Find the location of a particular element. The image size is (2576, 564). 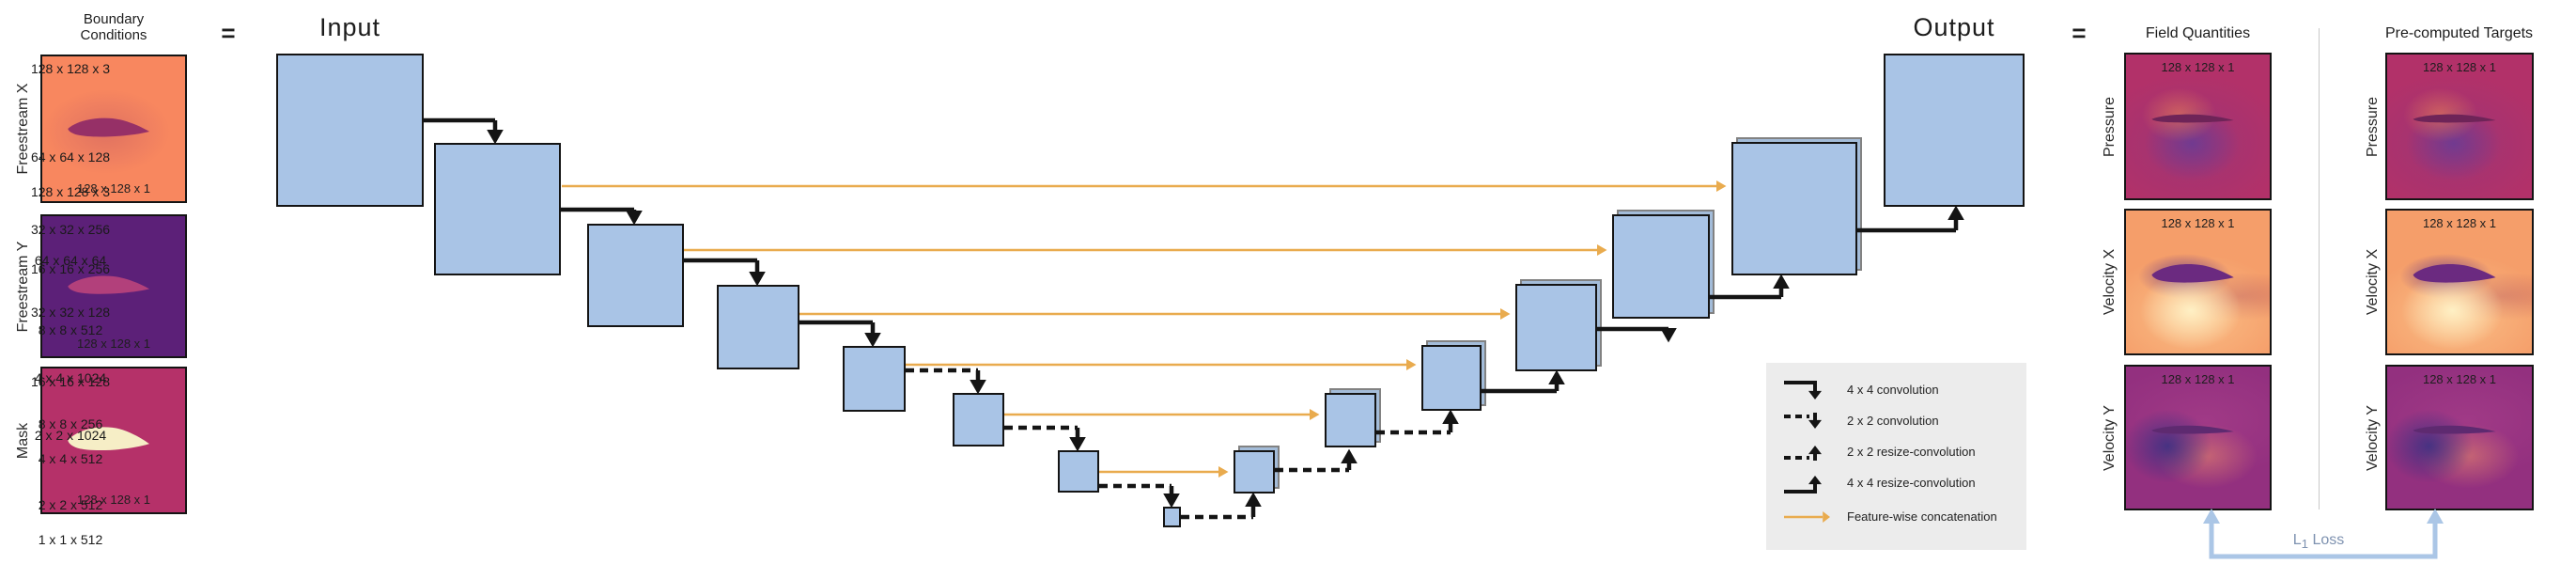

l1-loss-suffix: Loss is located at coordinates (2326, 540).